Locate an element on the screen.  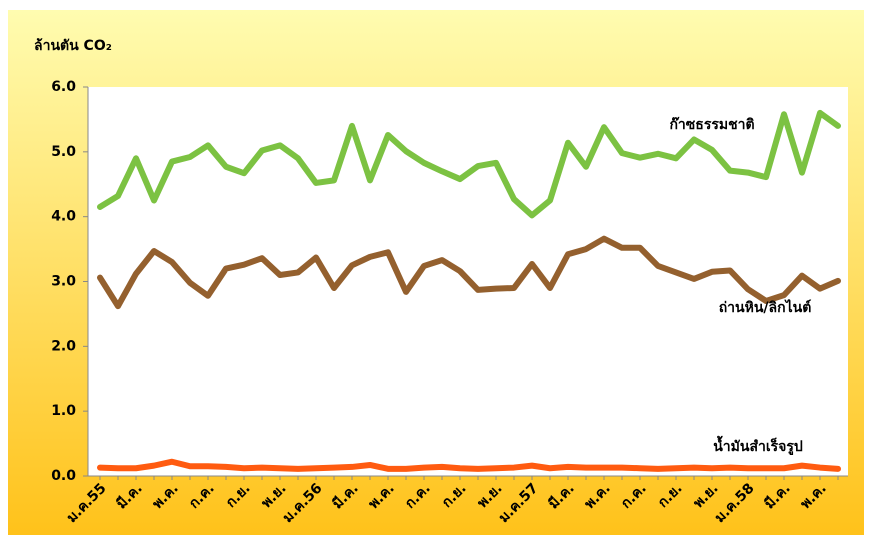
y-tick-label: 3.0 is located at coordinates (63, 282).